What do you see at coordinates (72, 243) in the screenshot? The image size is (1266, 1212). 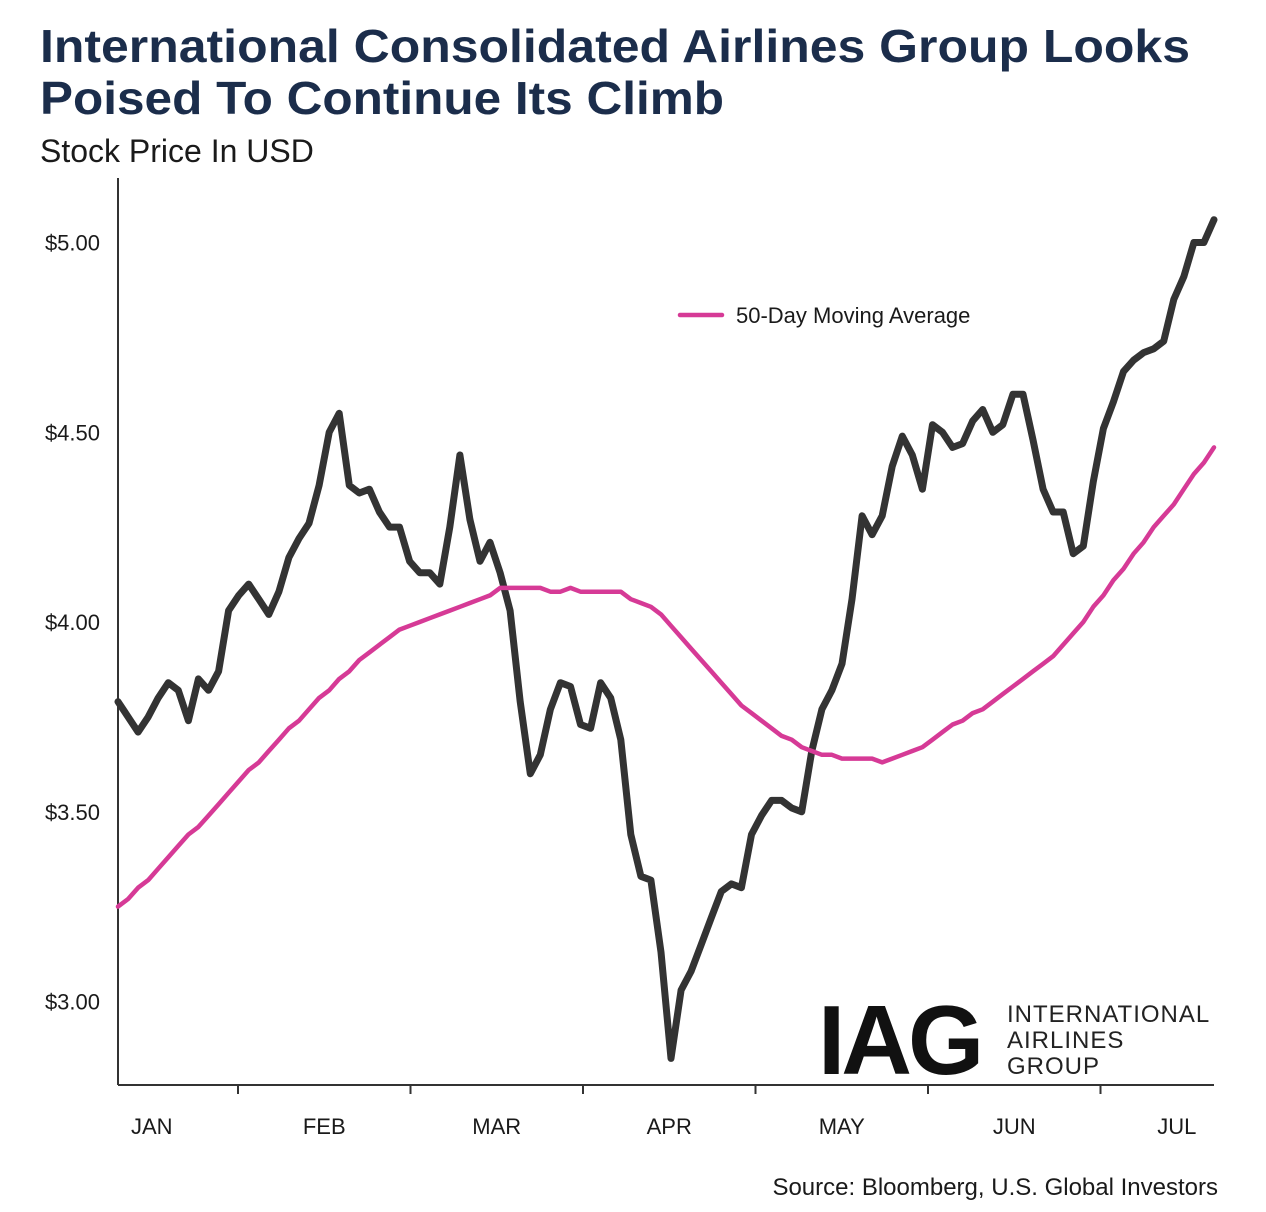 I see `y-tick-label: $5.00` at bounding box center [72, 243].